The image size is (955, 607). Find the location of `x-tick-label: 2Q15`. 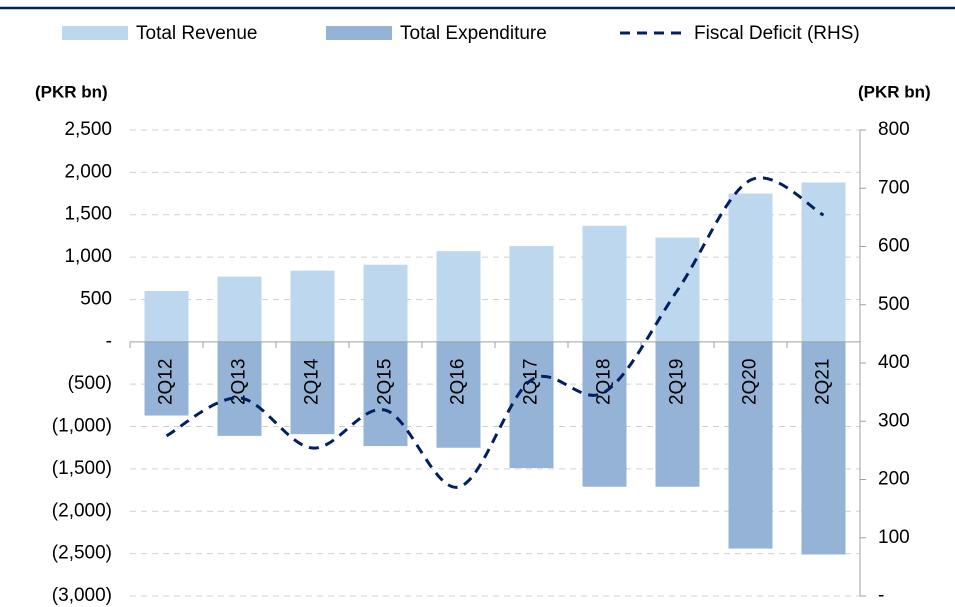

x-tick-label: 2Q15 is located at coordinates (385, 382).